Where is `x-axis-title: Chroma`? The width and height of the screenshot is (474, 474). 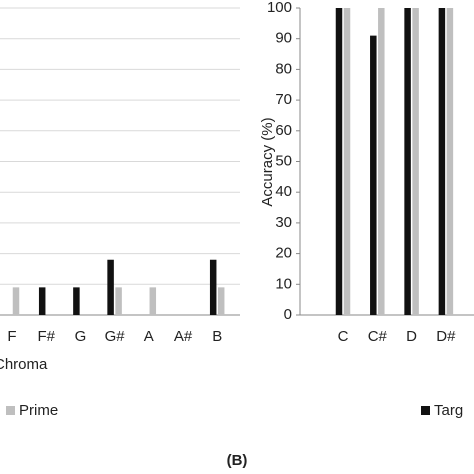
x-axis-title: Chroma is located at coordinates (24, 364).